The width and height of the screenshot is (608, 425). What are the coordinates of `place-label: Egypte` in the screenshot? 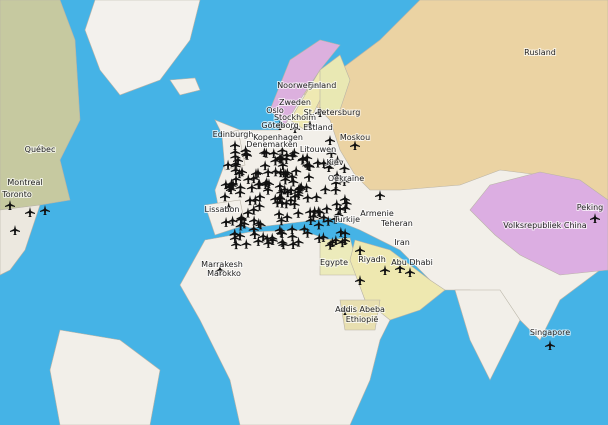 It's located at (334, 262).